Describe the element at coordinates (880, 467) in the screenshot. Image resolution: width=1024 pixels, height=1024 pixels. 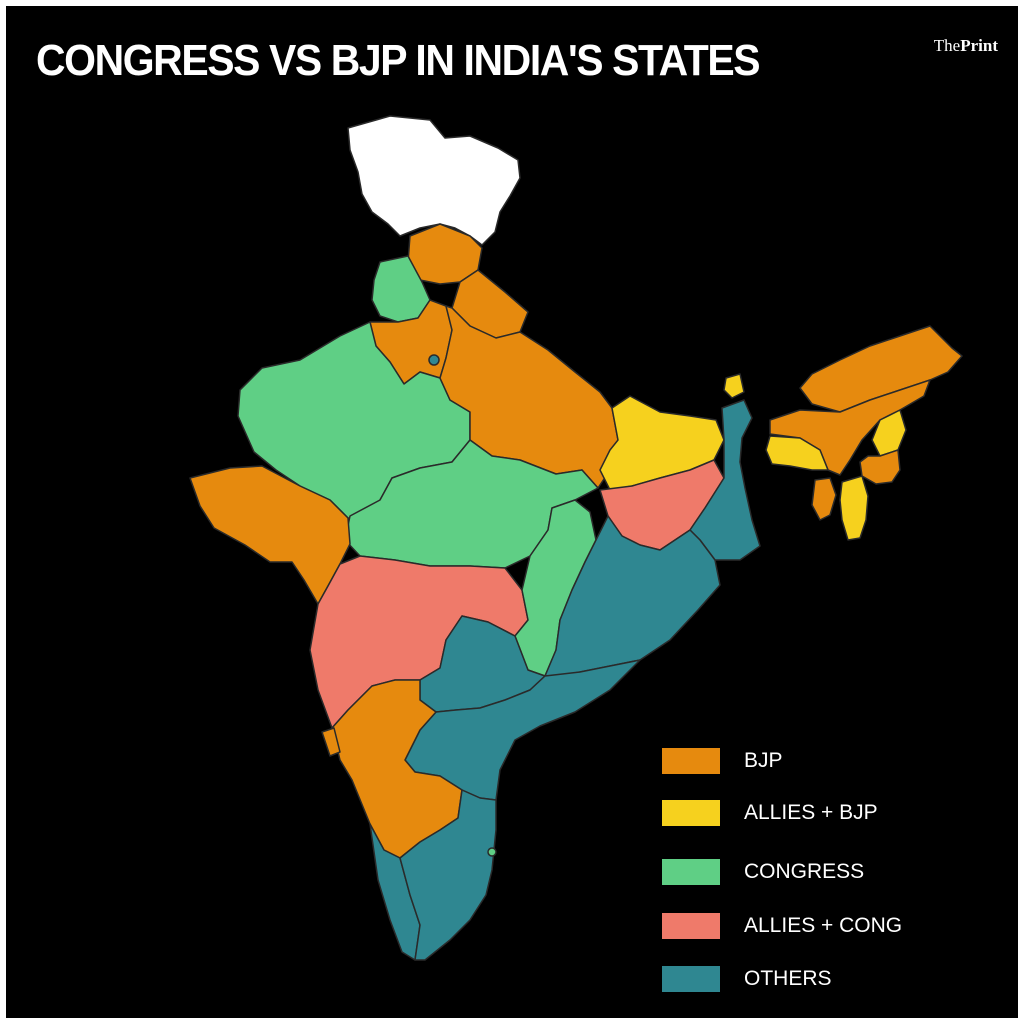
I see `region-manipur` at that location.